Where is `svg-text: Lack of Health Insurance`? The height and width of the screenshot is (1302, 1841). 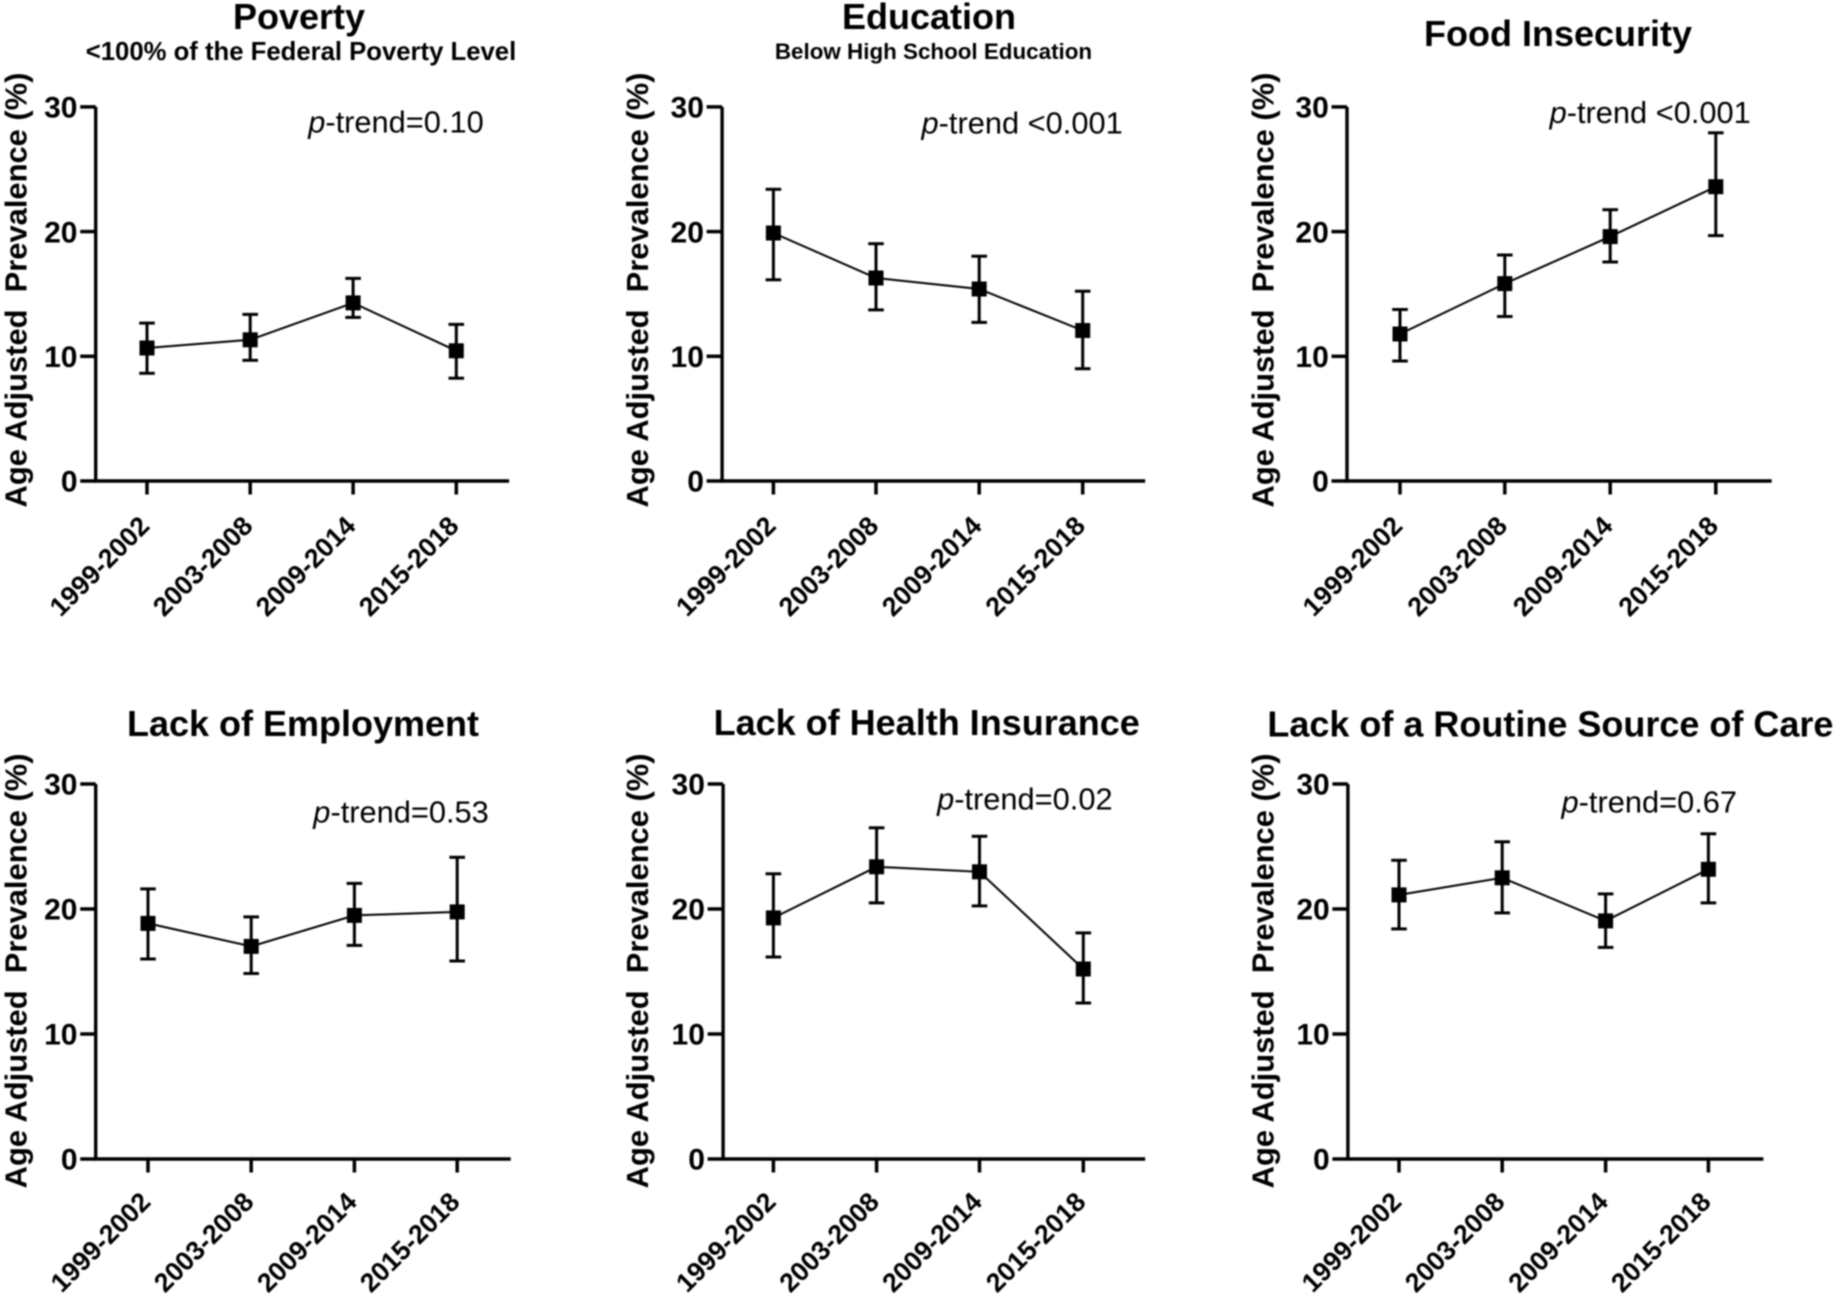 svg-text: Lack of Health Insurance is located at coordinates (927, 722).